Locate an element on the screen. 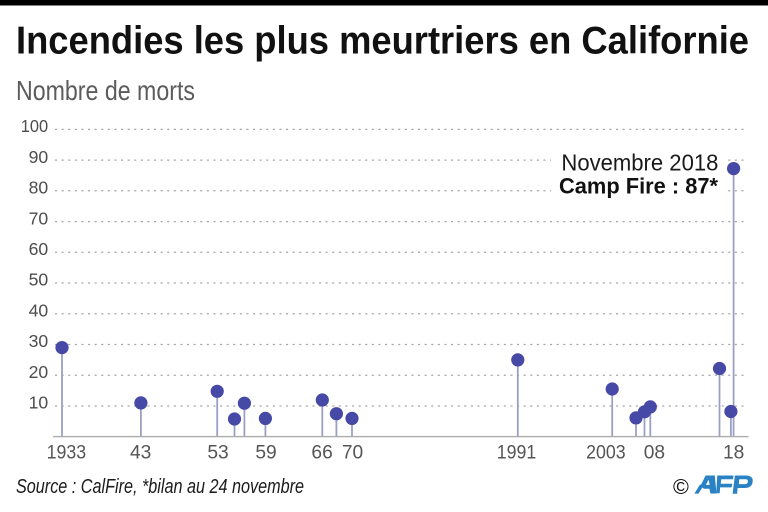  svg-text: Camp Fire : 87* is located at coordinates (638, 185).